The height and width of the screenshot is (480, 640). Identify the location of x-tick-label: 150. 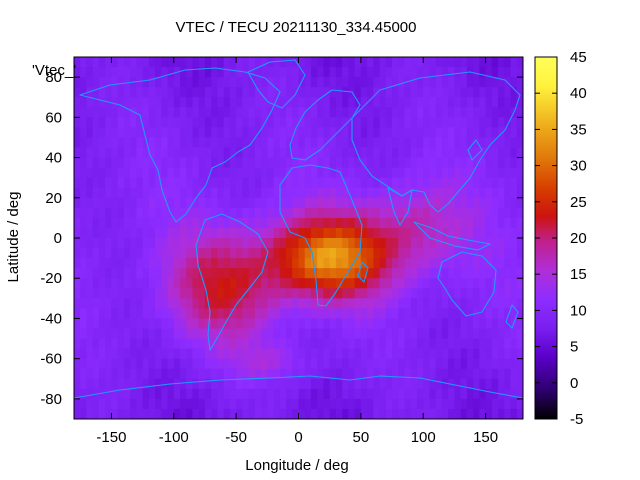
(485, 437).